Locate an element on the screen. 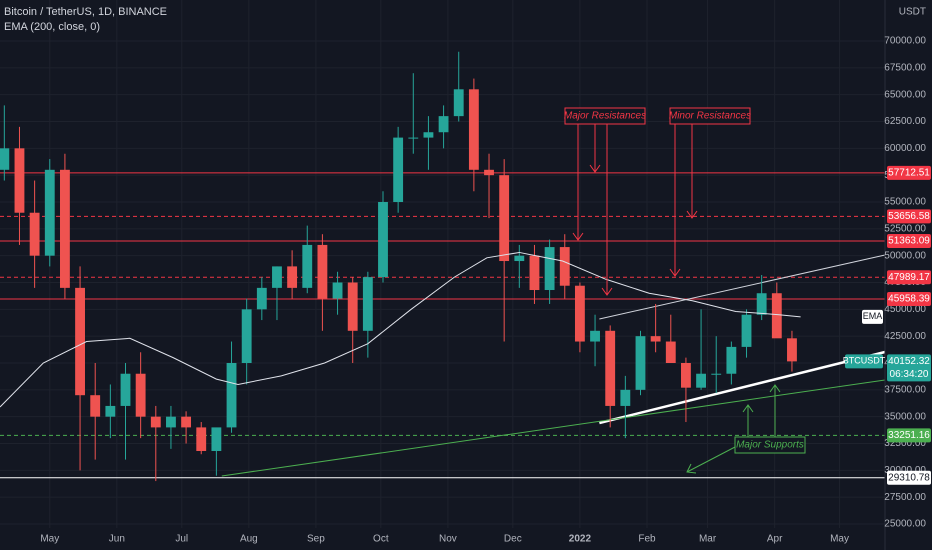 Image resolution: width=932 pixels, height=550 pixels. support-annotation is located at coordinates (746, 429).